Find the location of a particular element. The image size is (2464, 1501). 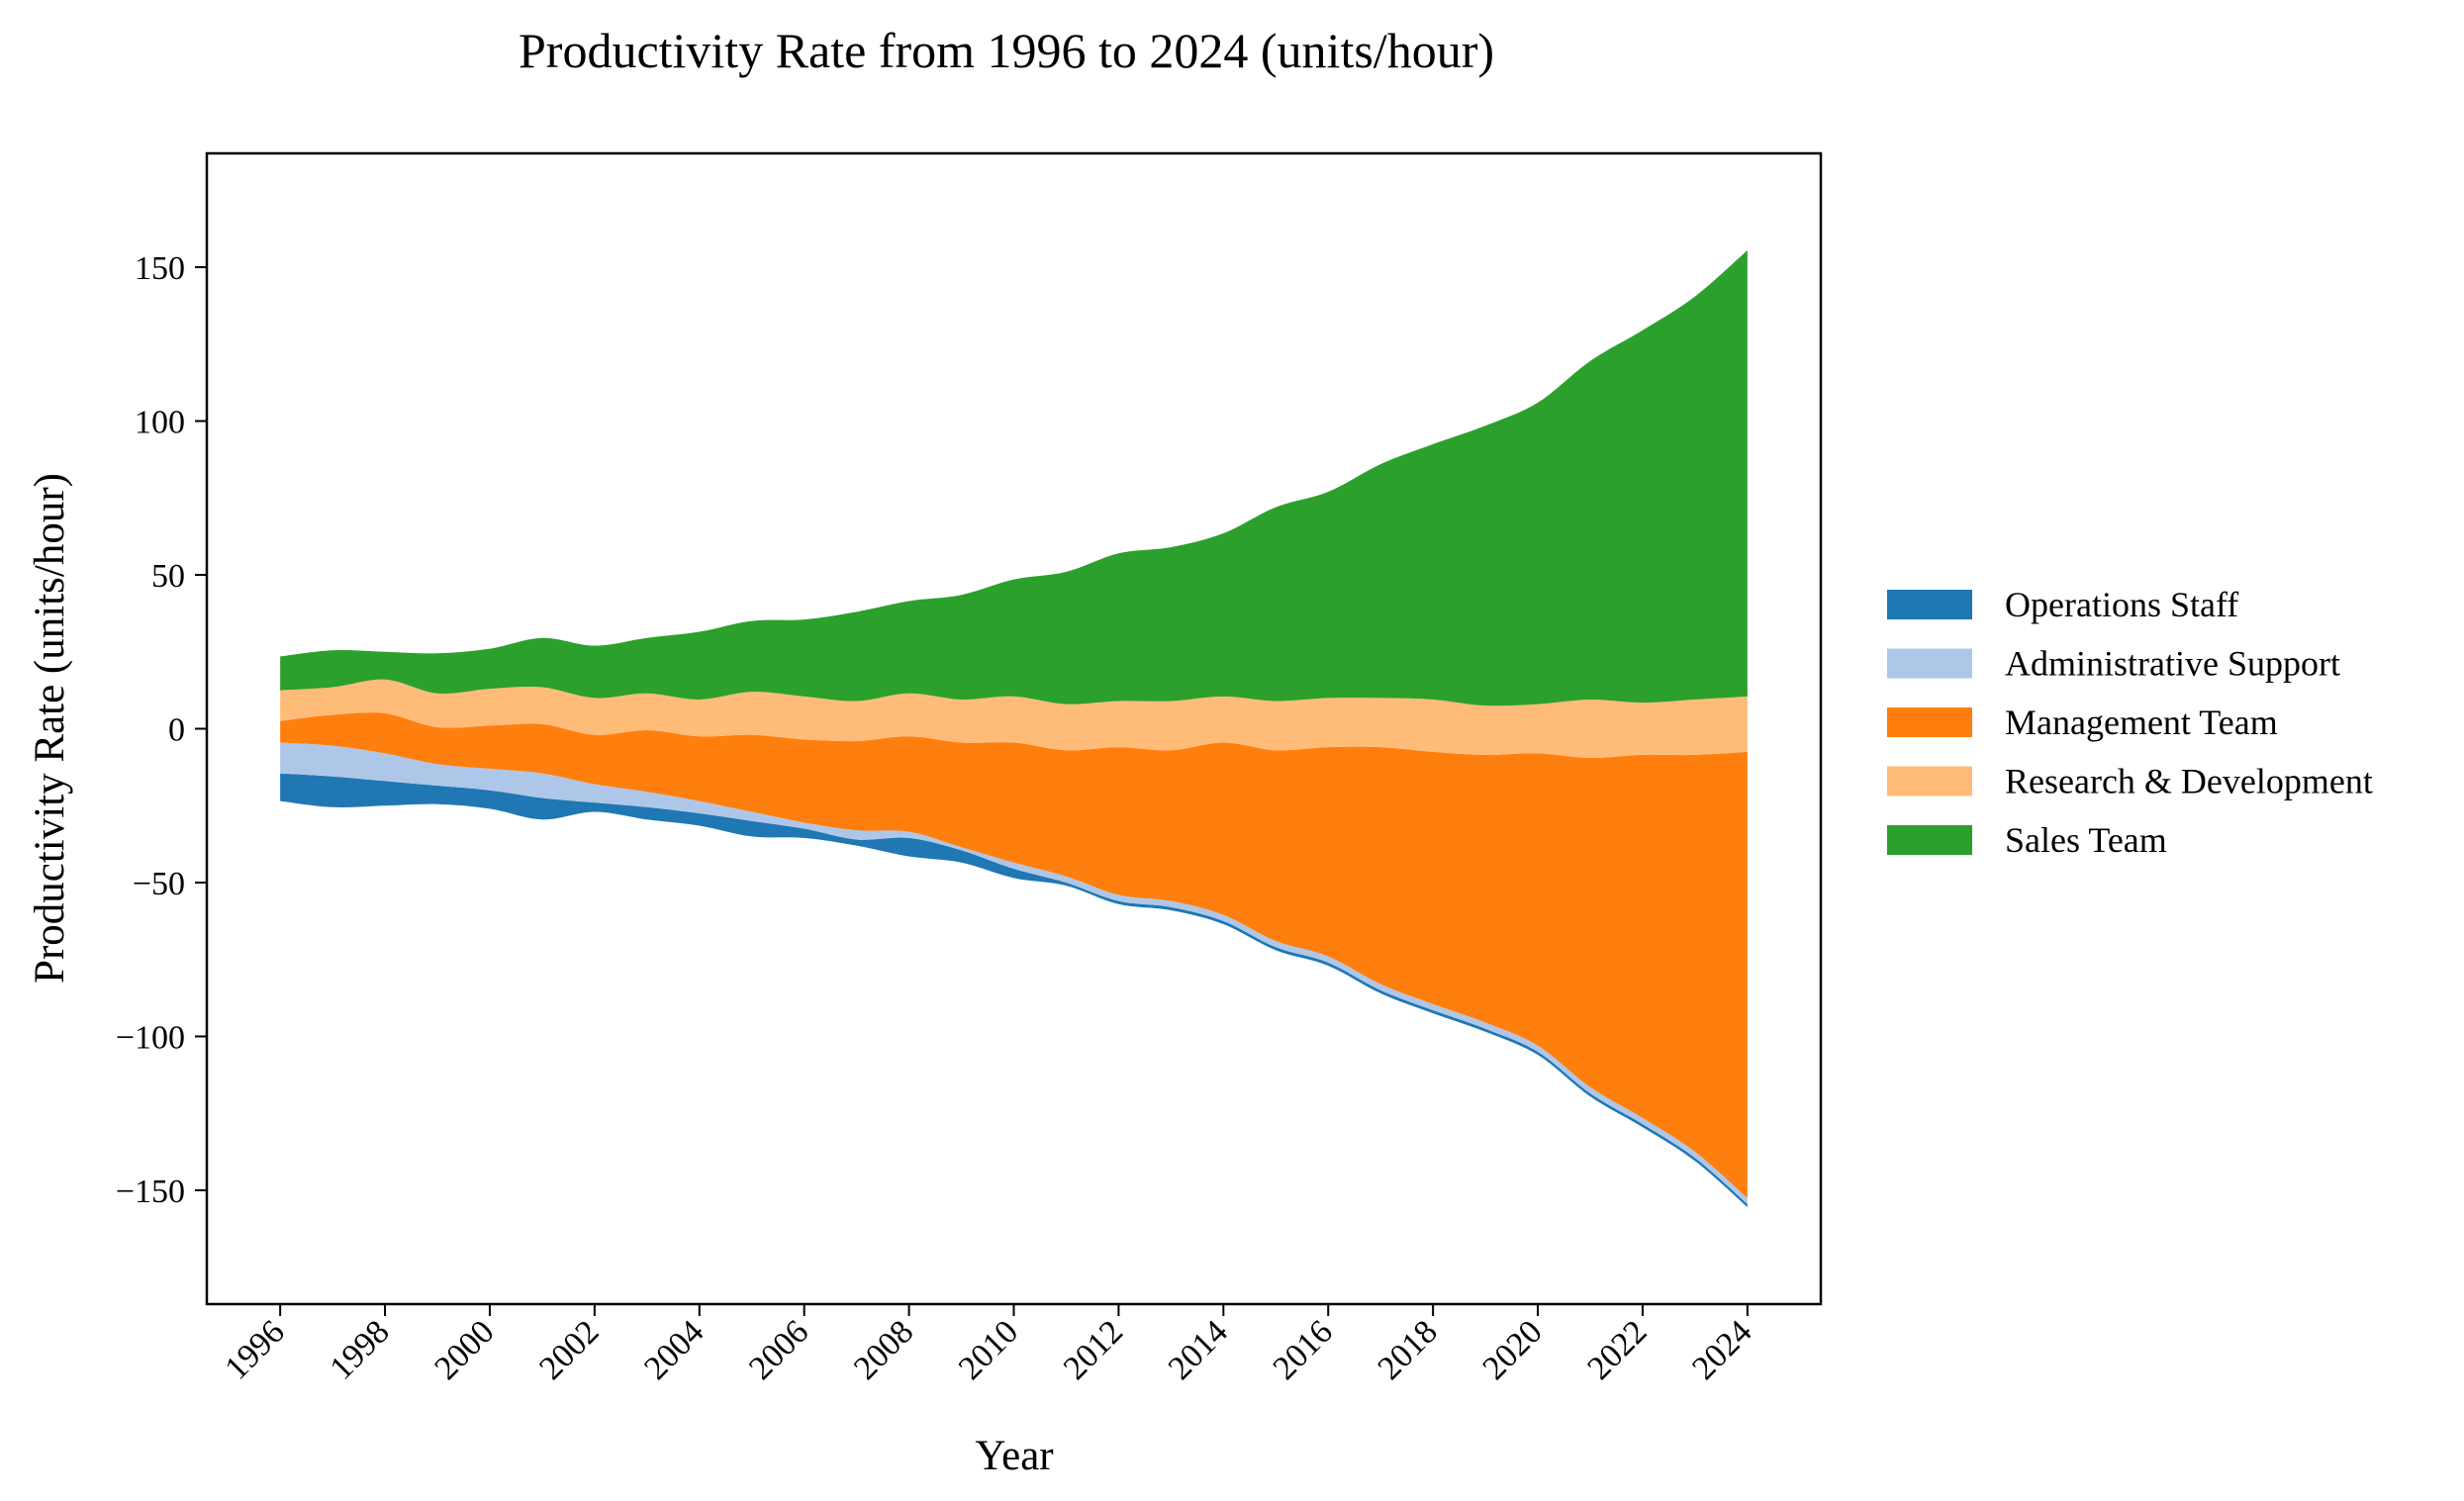

y-tick-label: 100 is located at coordinates (160, 423).